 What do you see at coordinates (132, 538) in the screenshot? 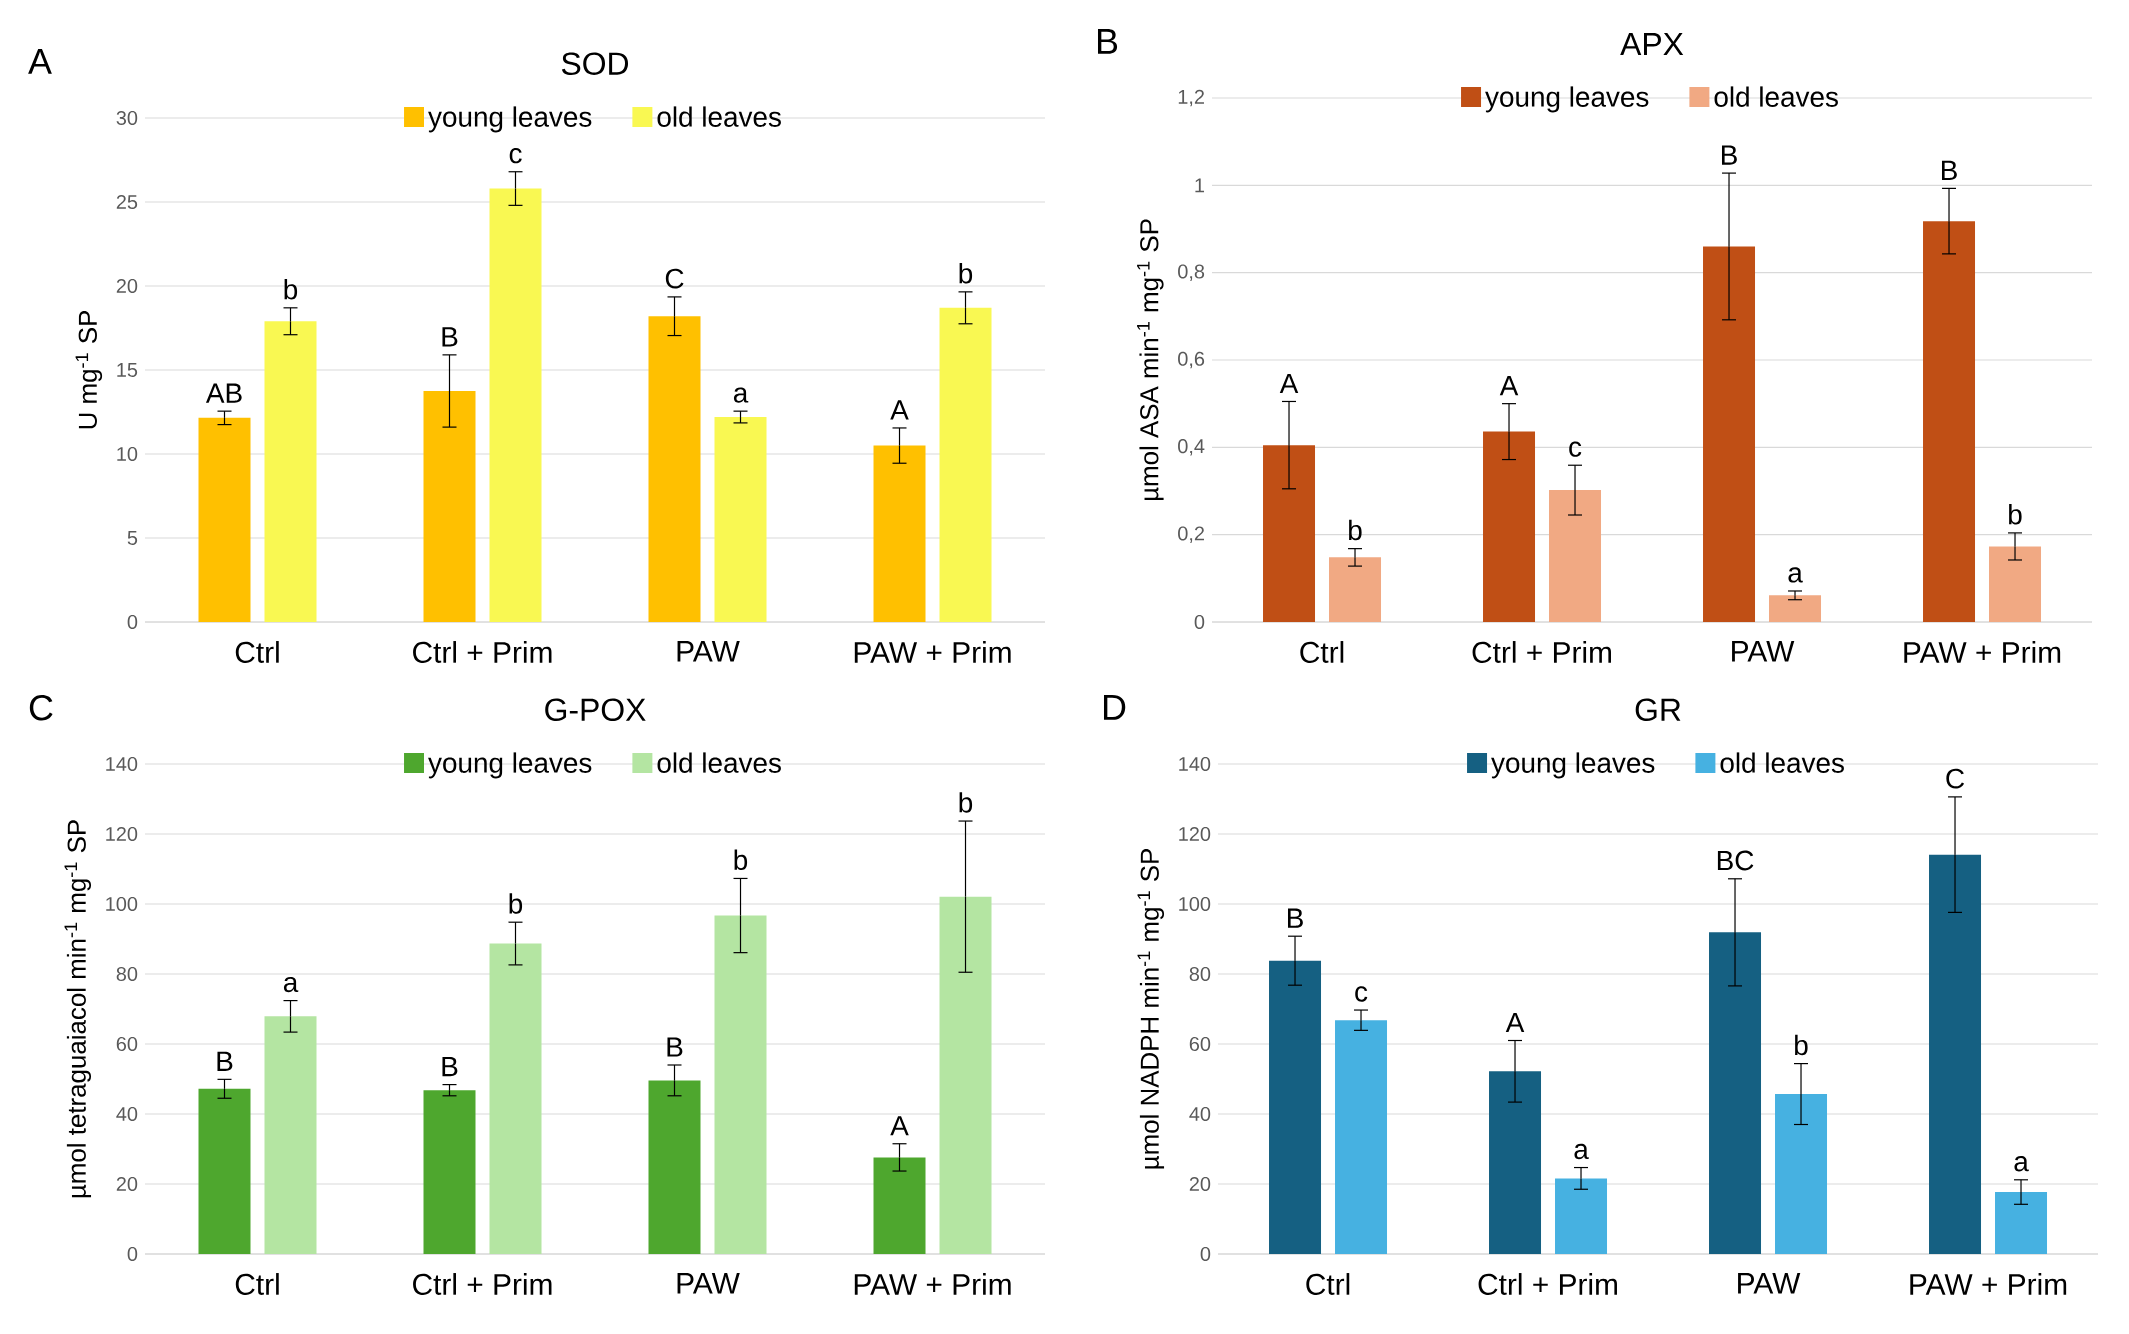
I see `y-tick-label: 5` at bounding box center [132, 538].